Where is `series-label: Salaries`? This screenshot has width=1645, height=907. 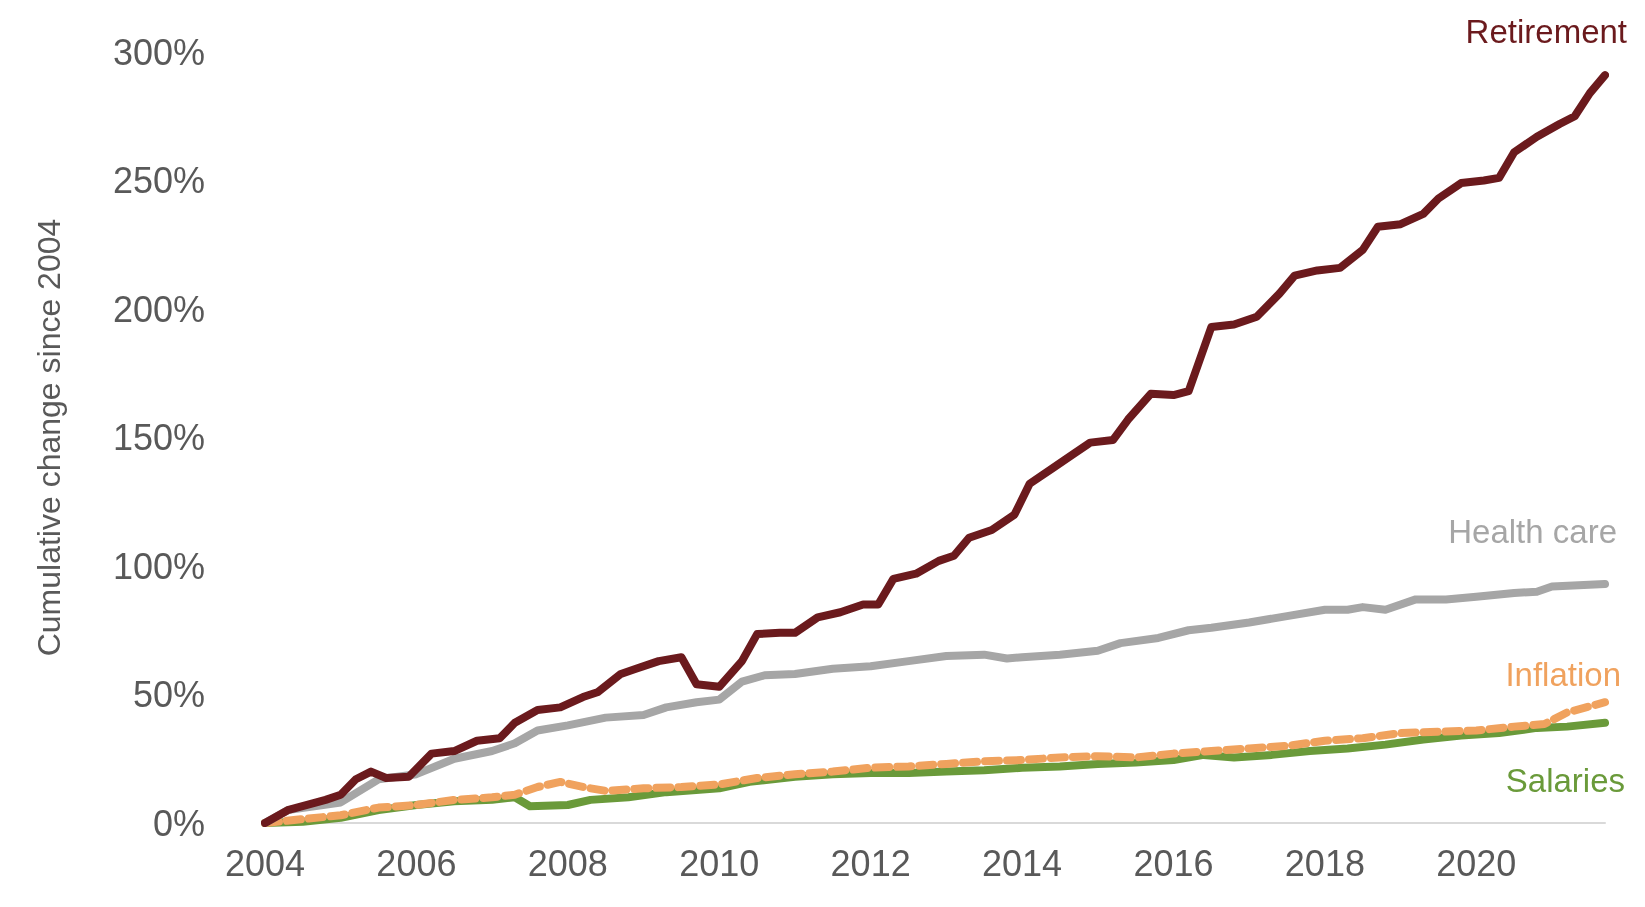
series-label: Salaries is located at coordinates (1565, 781).